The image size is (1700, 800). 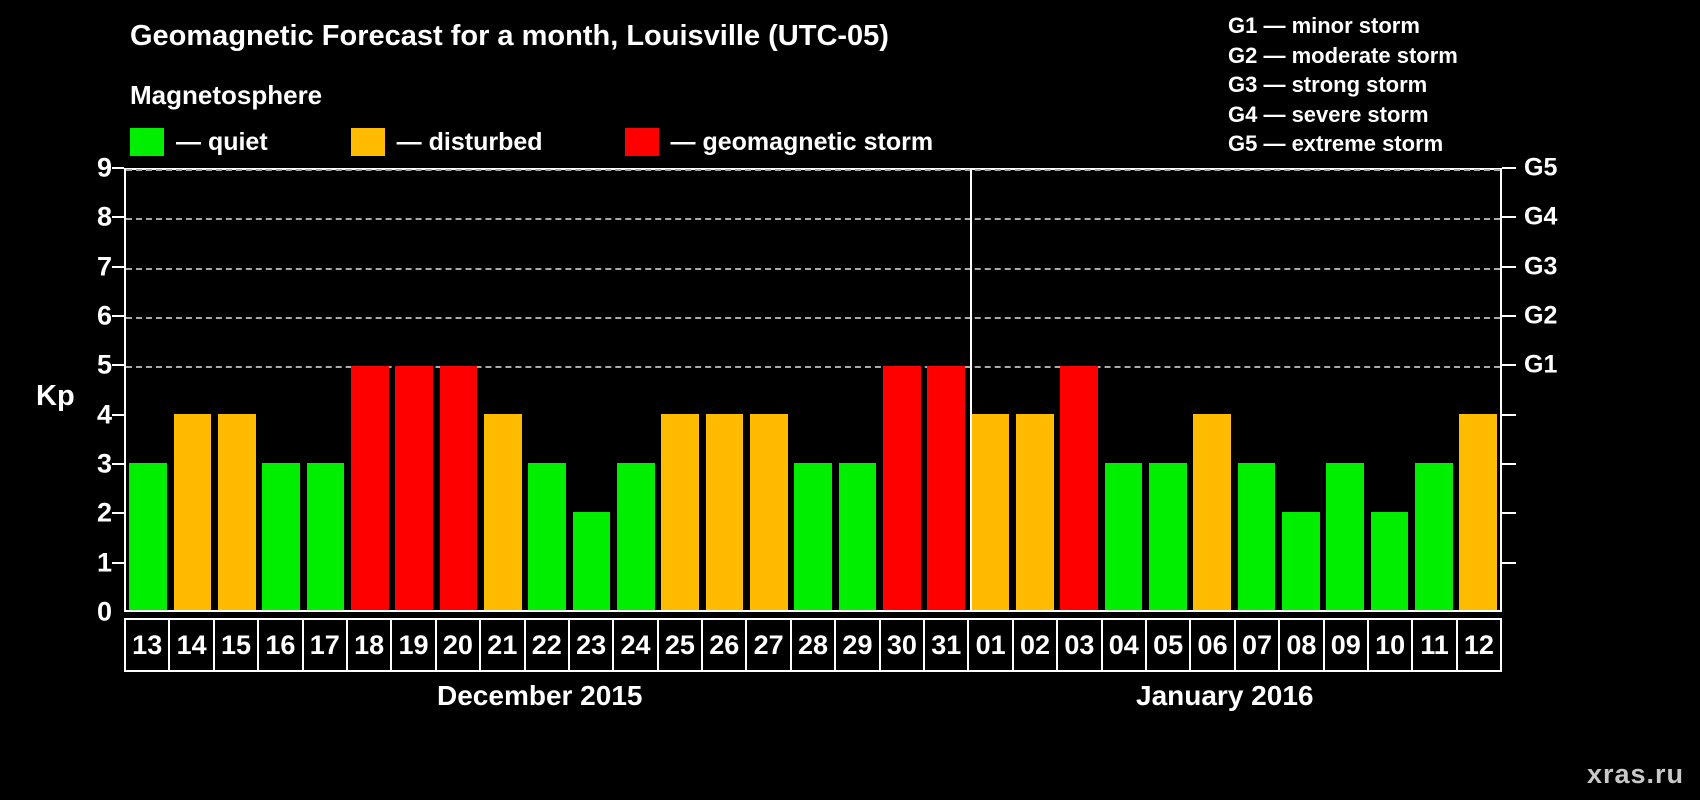 What do you see at coordinates (903, 645) in the screenshot?
I see `date-cell-30: 30` at bounding box center [903, 645].